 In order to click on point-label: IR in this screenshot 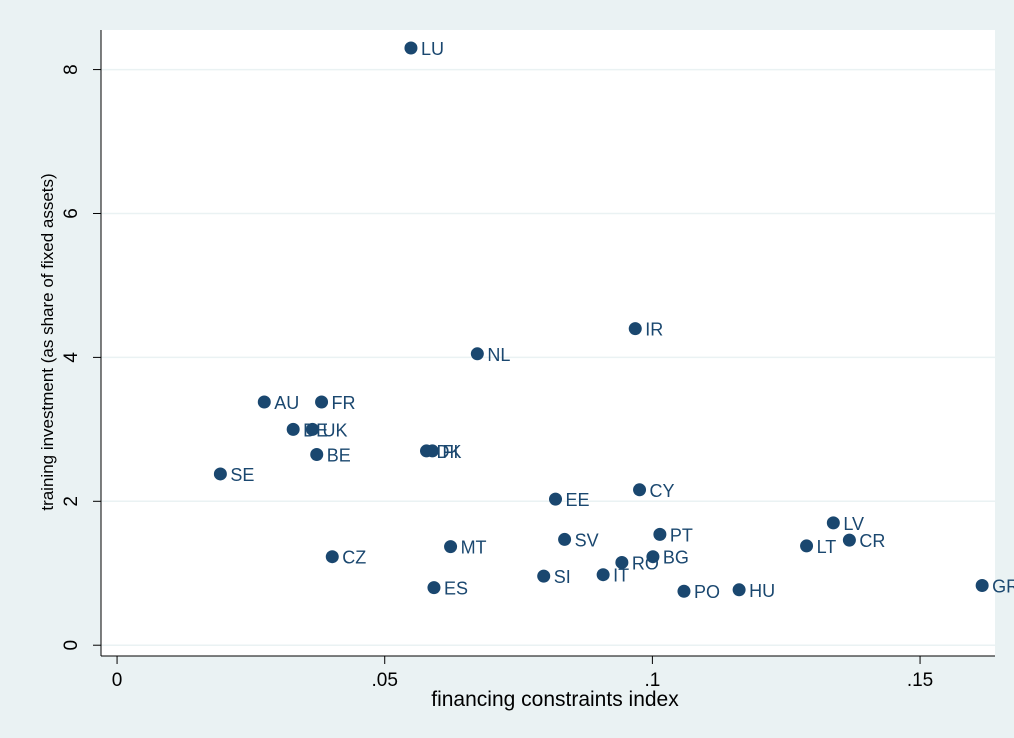, I will do `click(654, 330)`.